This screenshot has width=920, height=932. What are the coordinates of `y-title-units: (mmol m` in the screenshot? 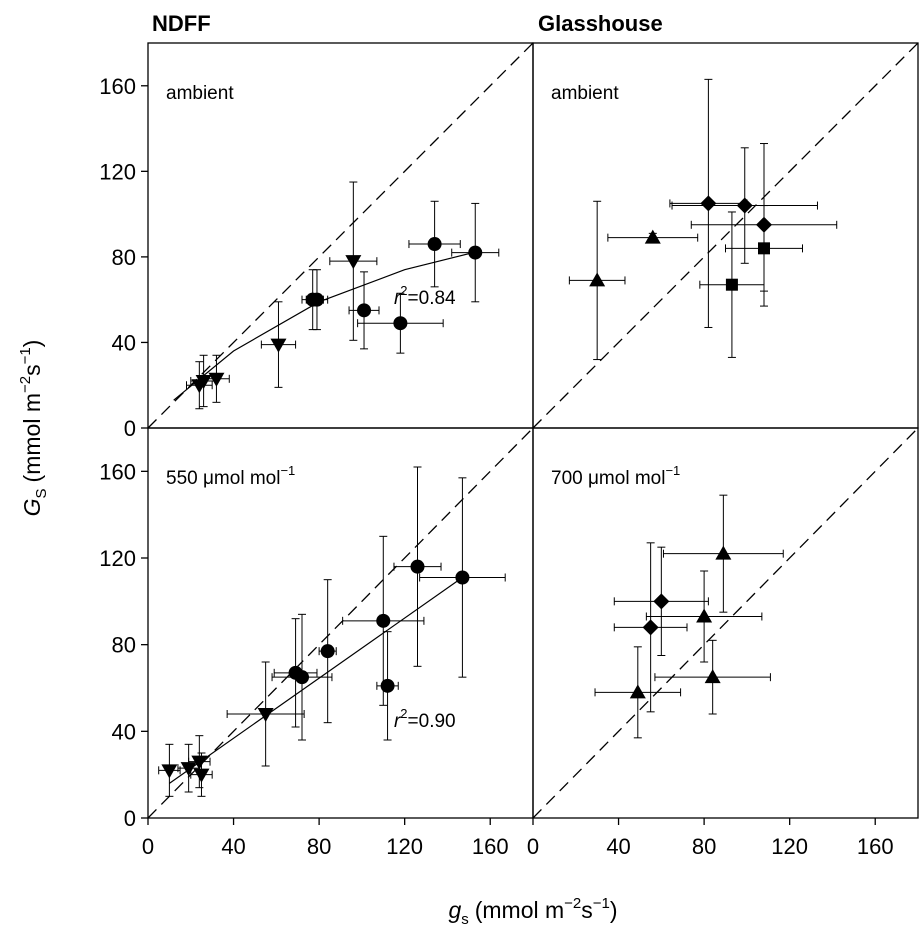 It's located at (32, 437).